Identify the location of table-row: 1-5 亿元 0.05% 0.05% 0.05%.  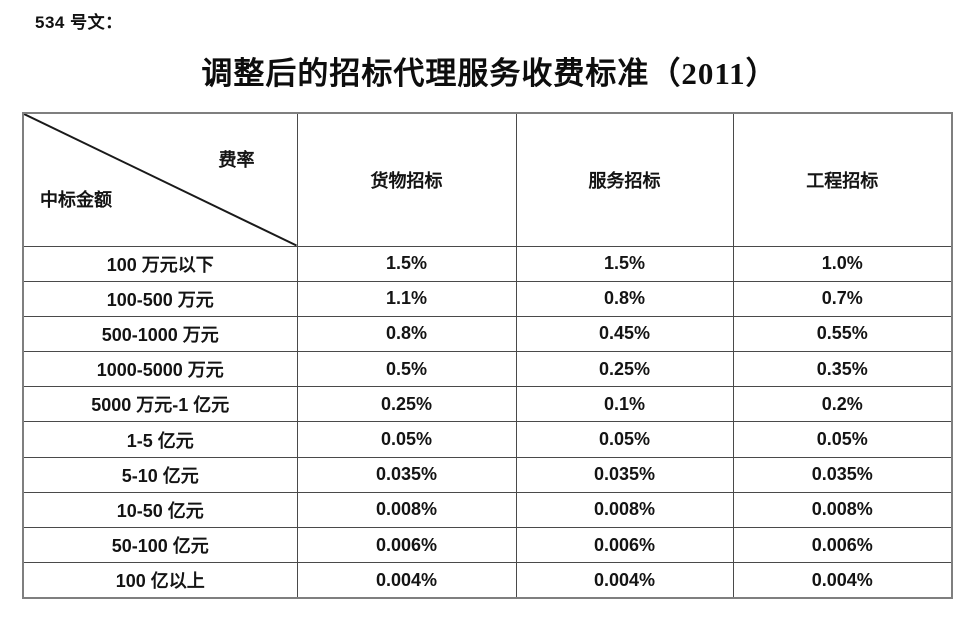
(487, 439).